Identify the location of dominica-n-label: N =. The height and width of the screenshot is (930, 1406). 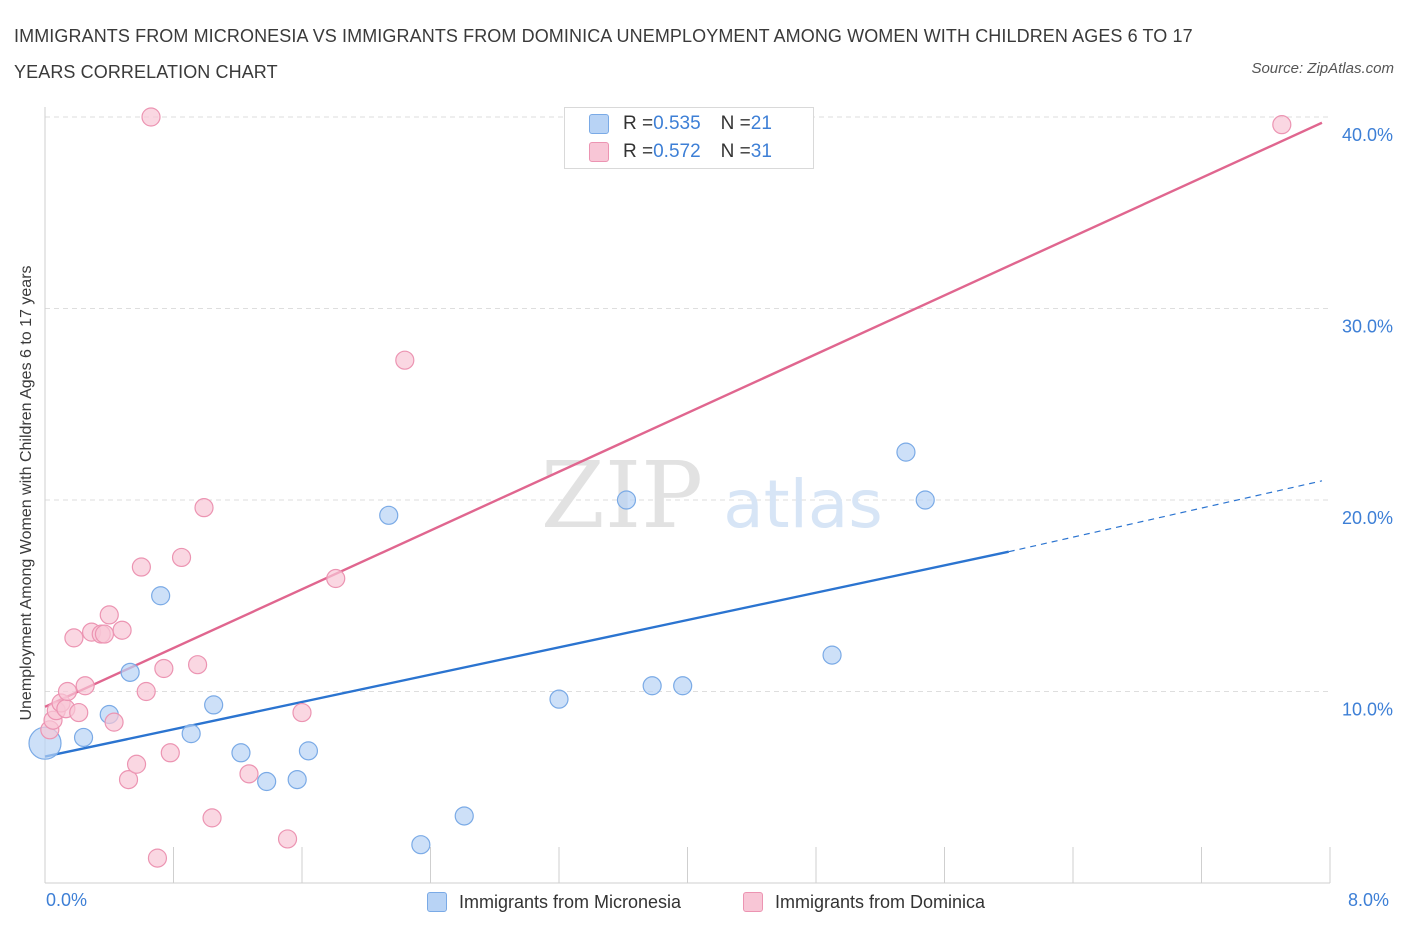
(735, 151).